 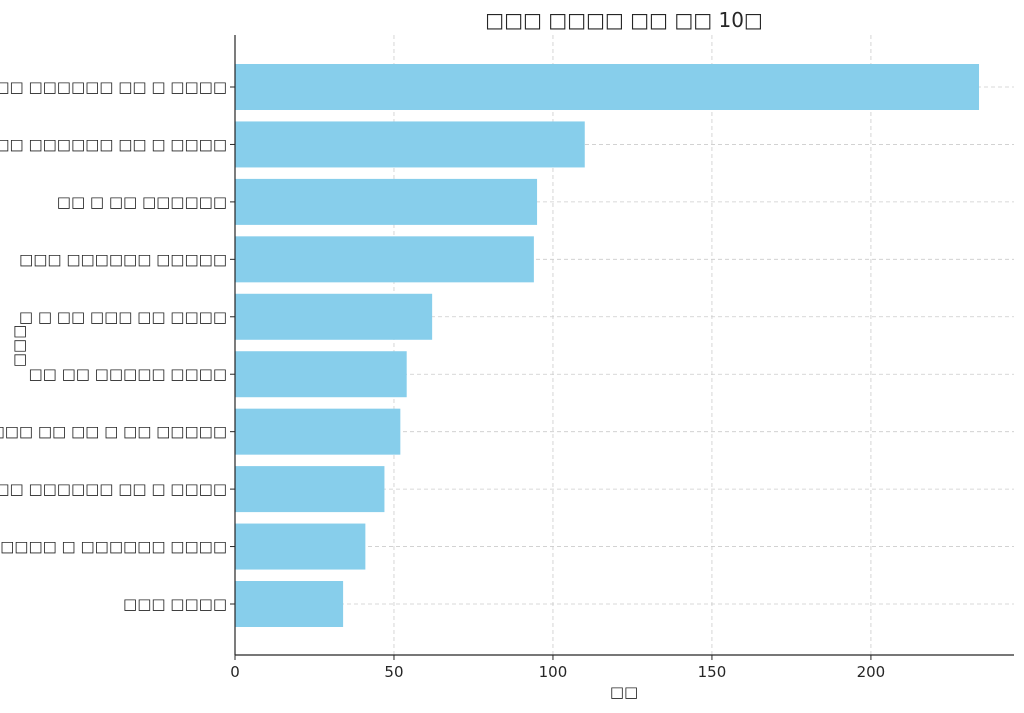 I want to click on y-tick-label: □□□ □□□□, so click(x=175, y=604).